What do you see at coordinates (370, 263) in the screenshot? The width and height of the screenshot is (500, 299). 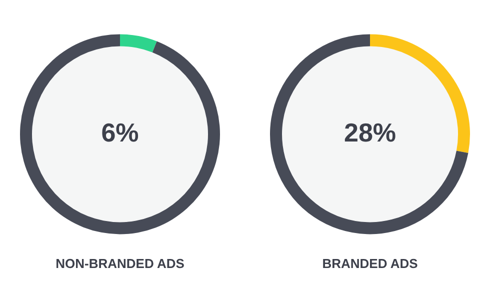 I see `text: BRANDED ADS` at bounding box center [370, 263].